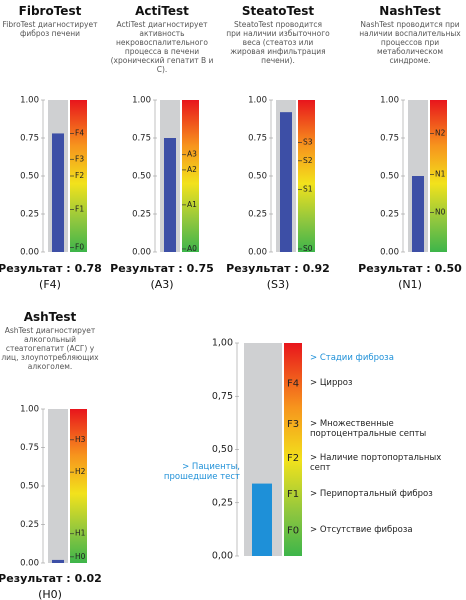  I want to click on stage-label: H3, so click(80, 439).